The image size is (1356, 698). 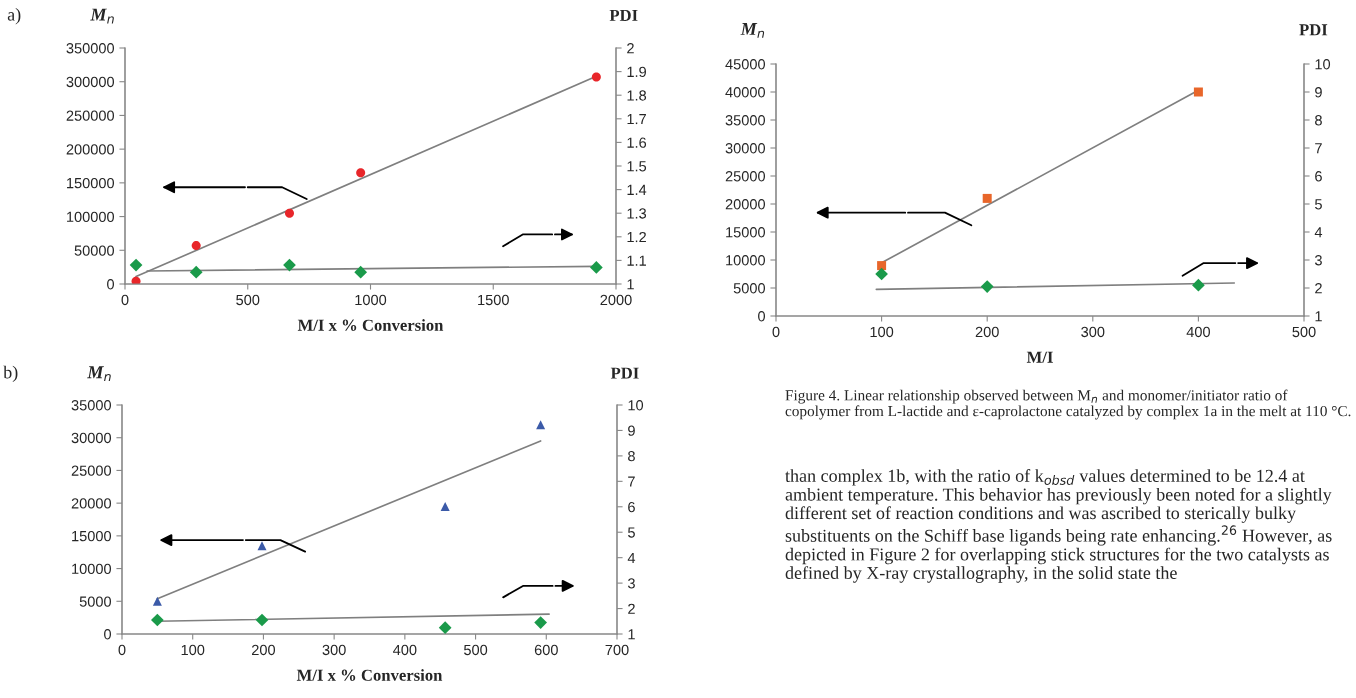 I want to click on y2-tick-label: 1.1, so click(x=636, y=260).